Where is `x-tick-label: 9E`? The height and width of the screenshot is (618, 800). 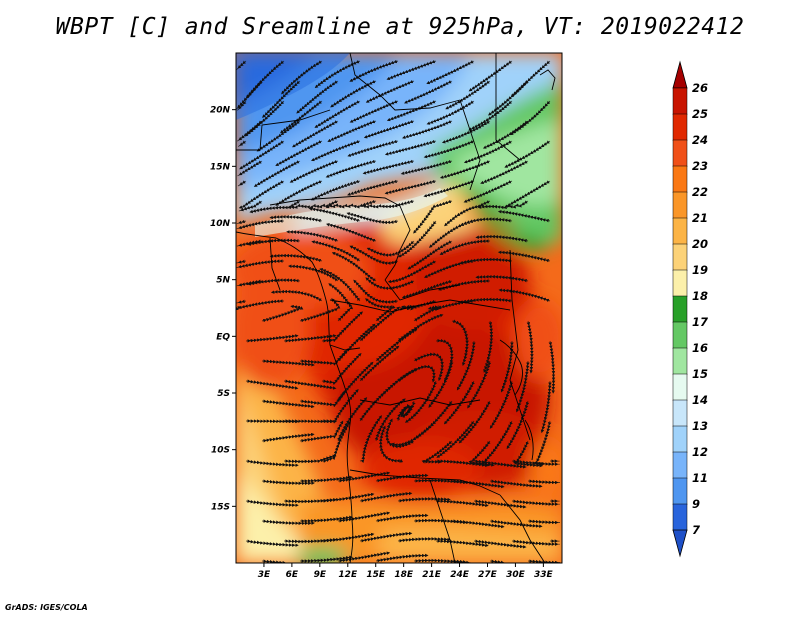 x-tick-label: 9E is located at coordinates (320, 575).